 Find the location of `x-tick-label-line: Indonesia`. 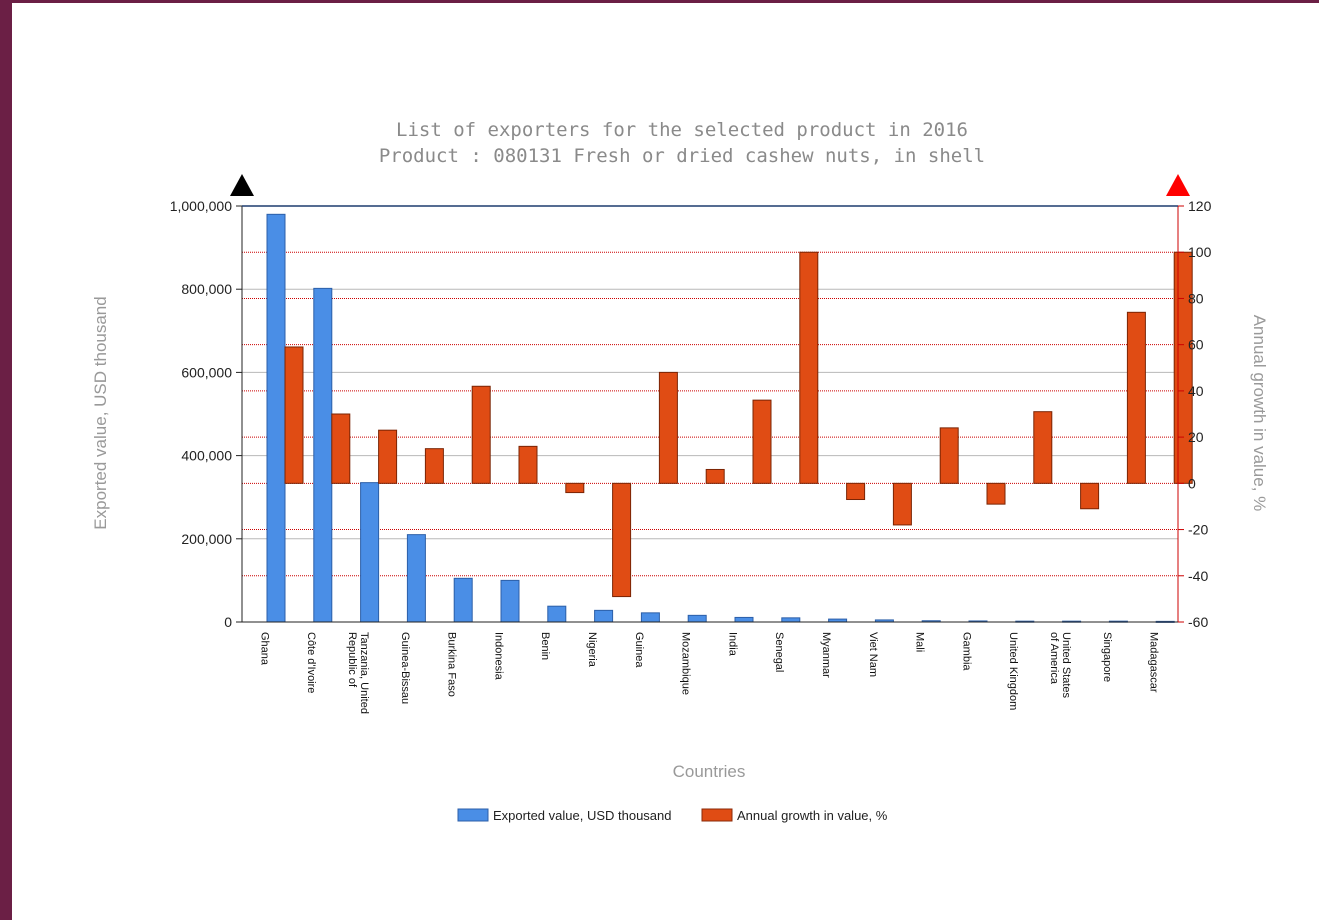

x-tick-label-line: Indonesia is located at coordinates (498, 656).